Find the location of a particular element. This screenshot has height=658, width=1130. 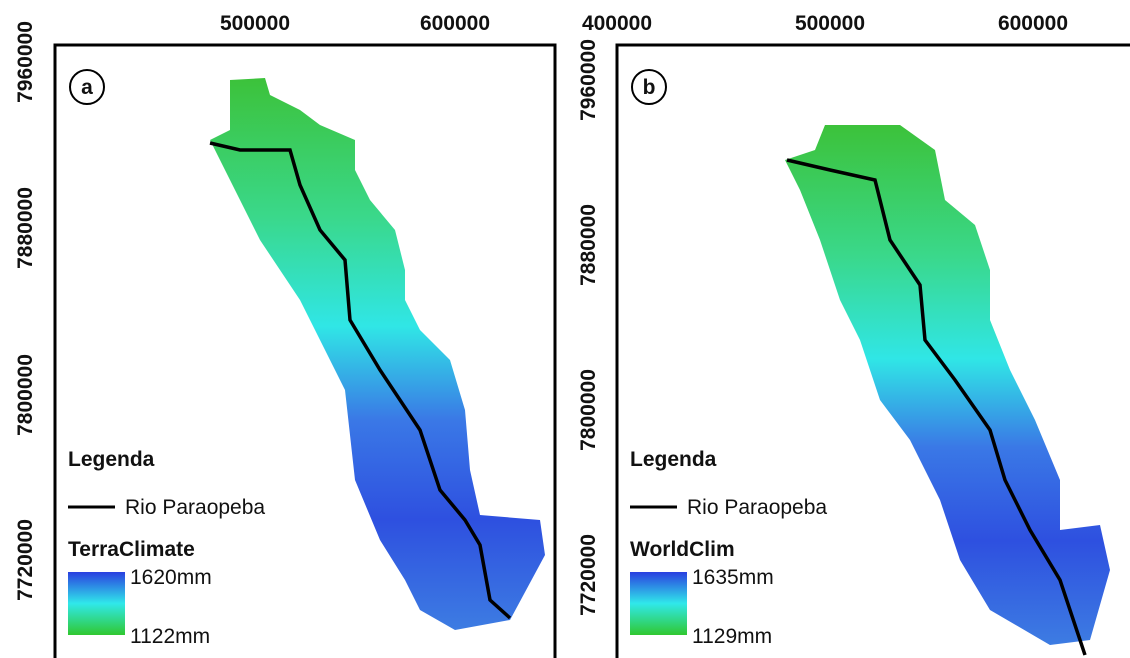

panel-label: b is located at coordinates (649, 87).